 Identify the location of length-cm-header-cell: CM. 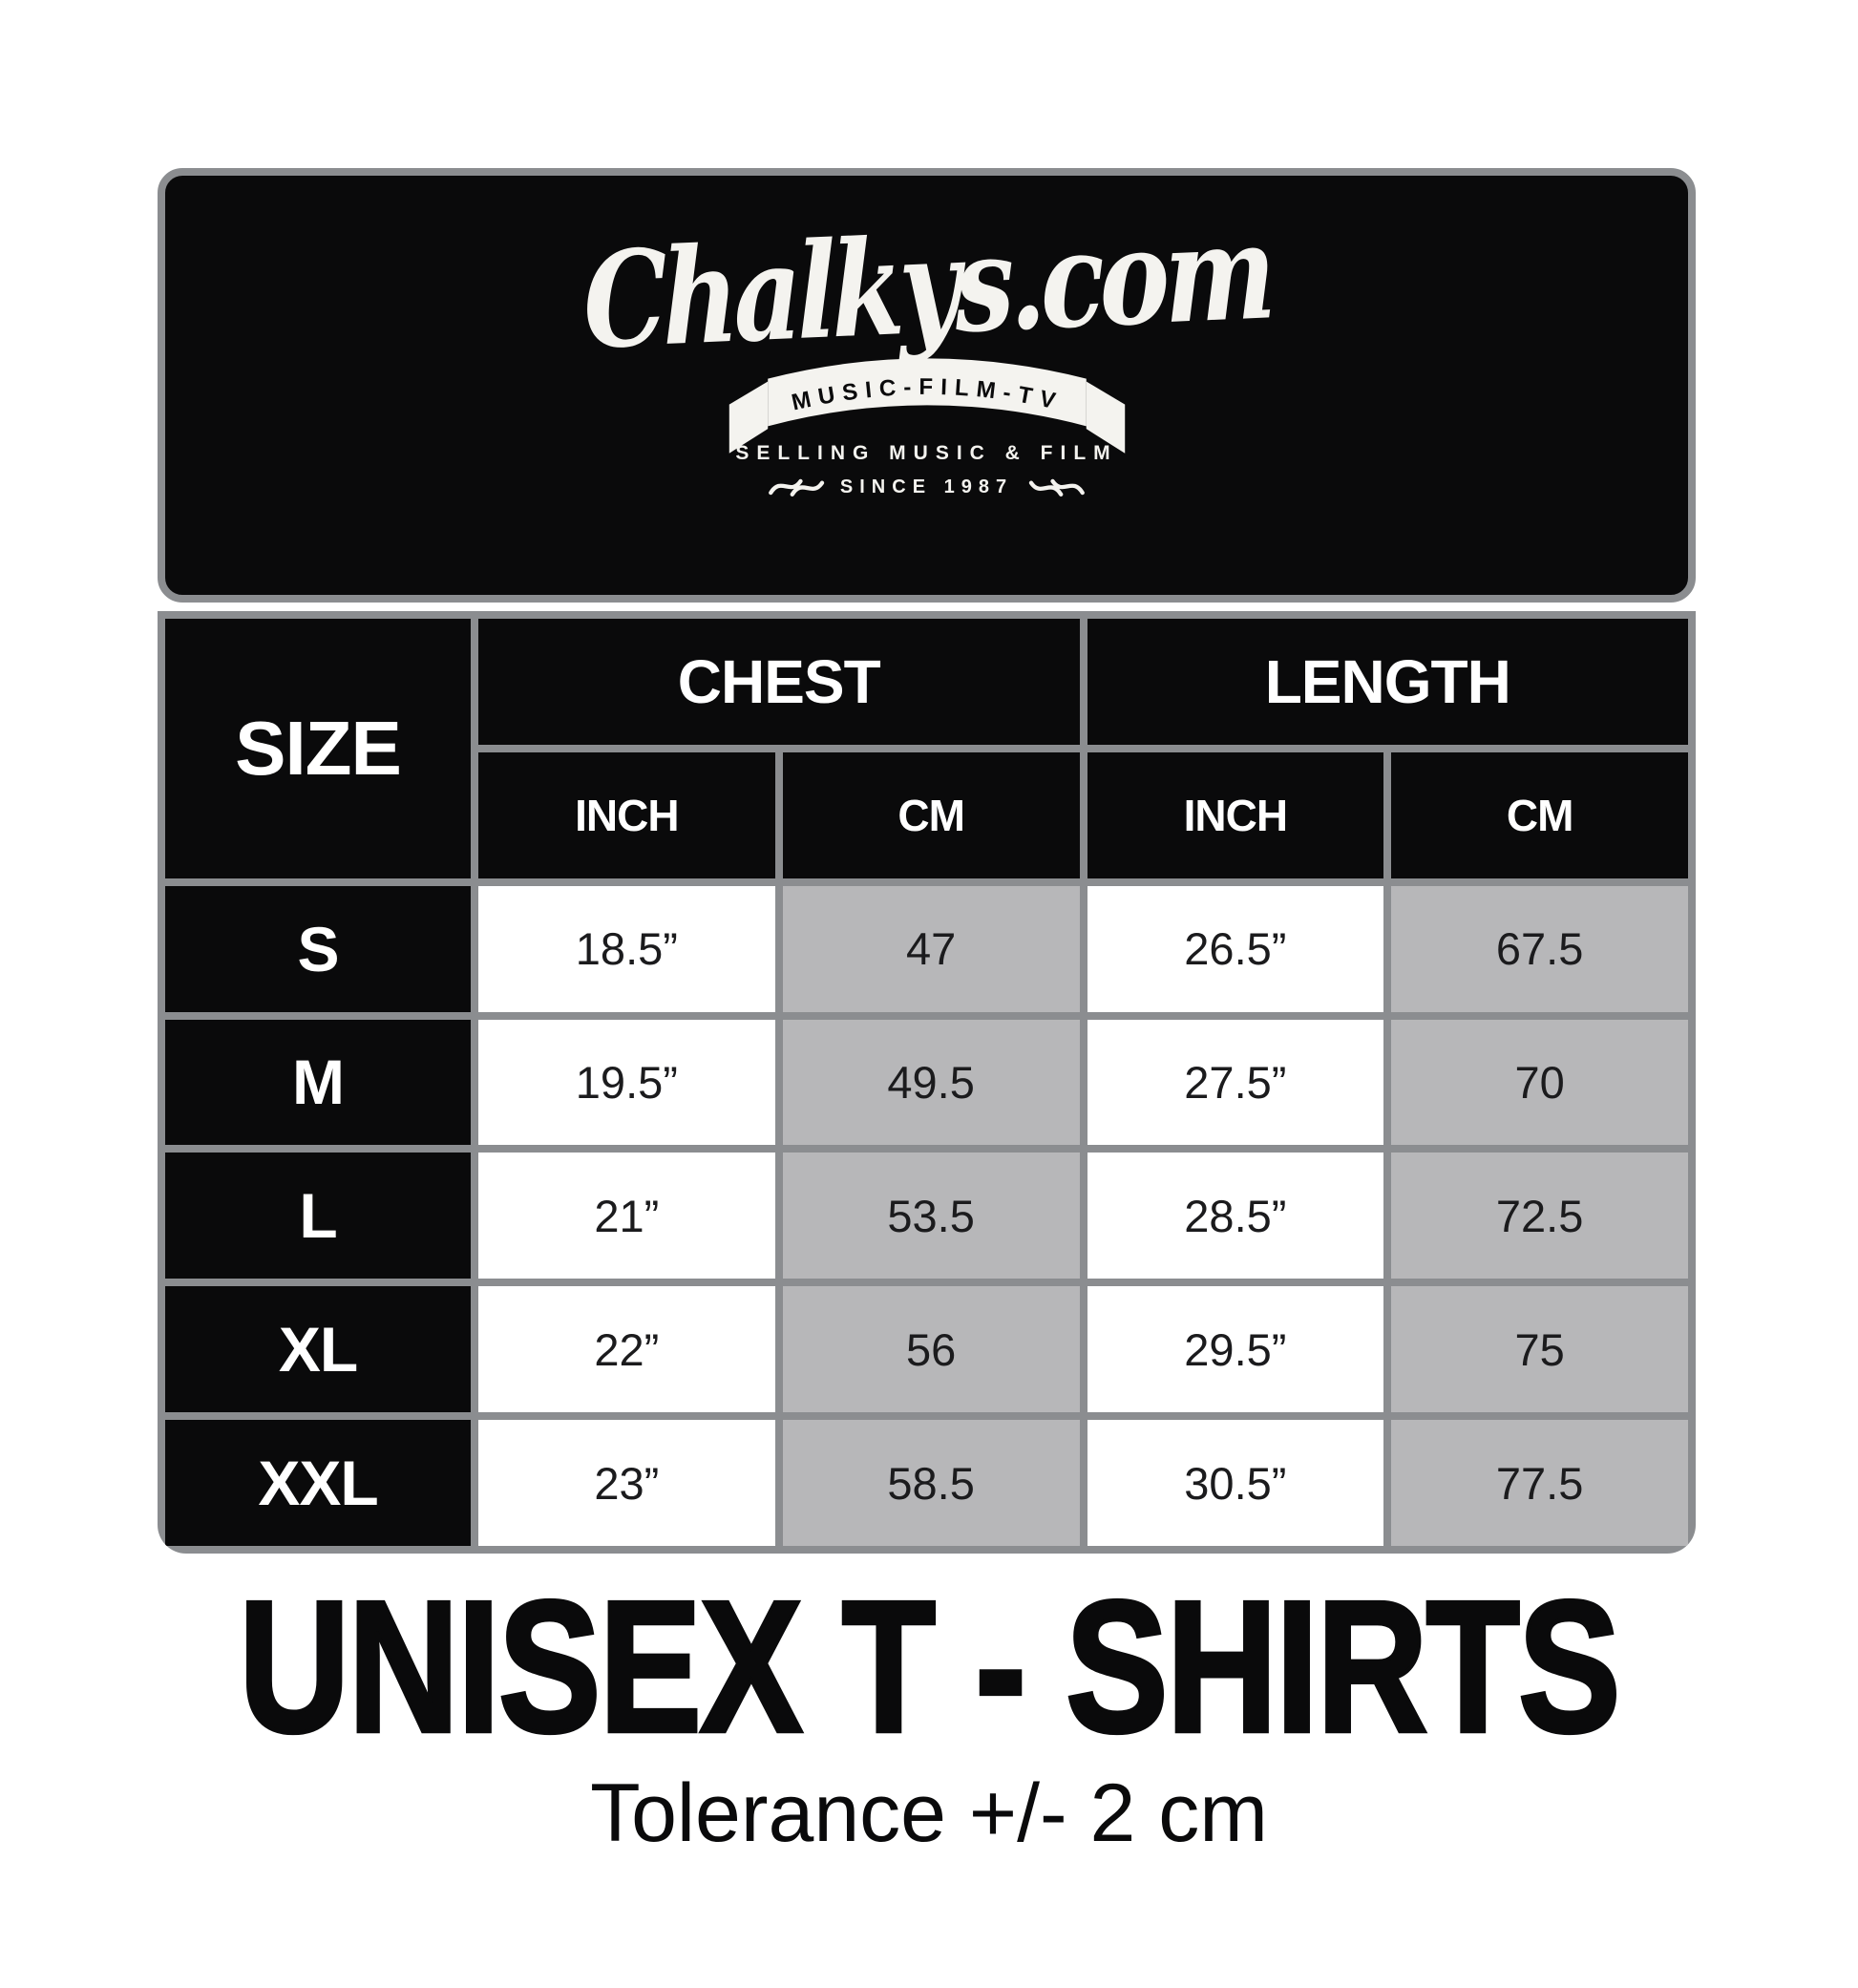
(1539, 814).